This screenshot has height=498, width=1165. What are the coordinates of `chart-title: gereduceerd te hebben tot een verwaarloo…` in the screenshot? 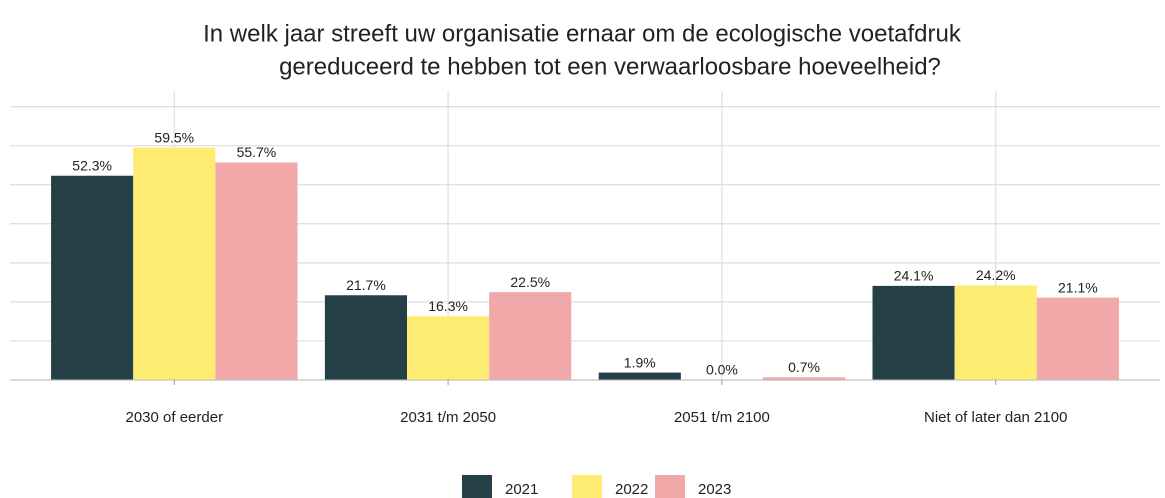 It's located at (610, 66).